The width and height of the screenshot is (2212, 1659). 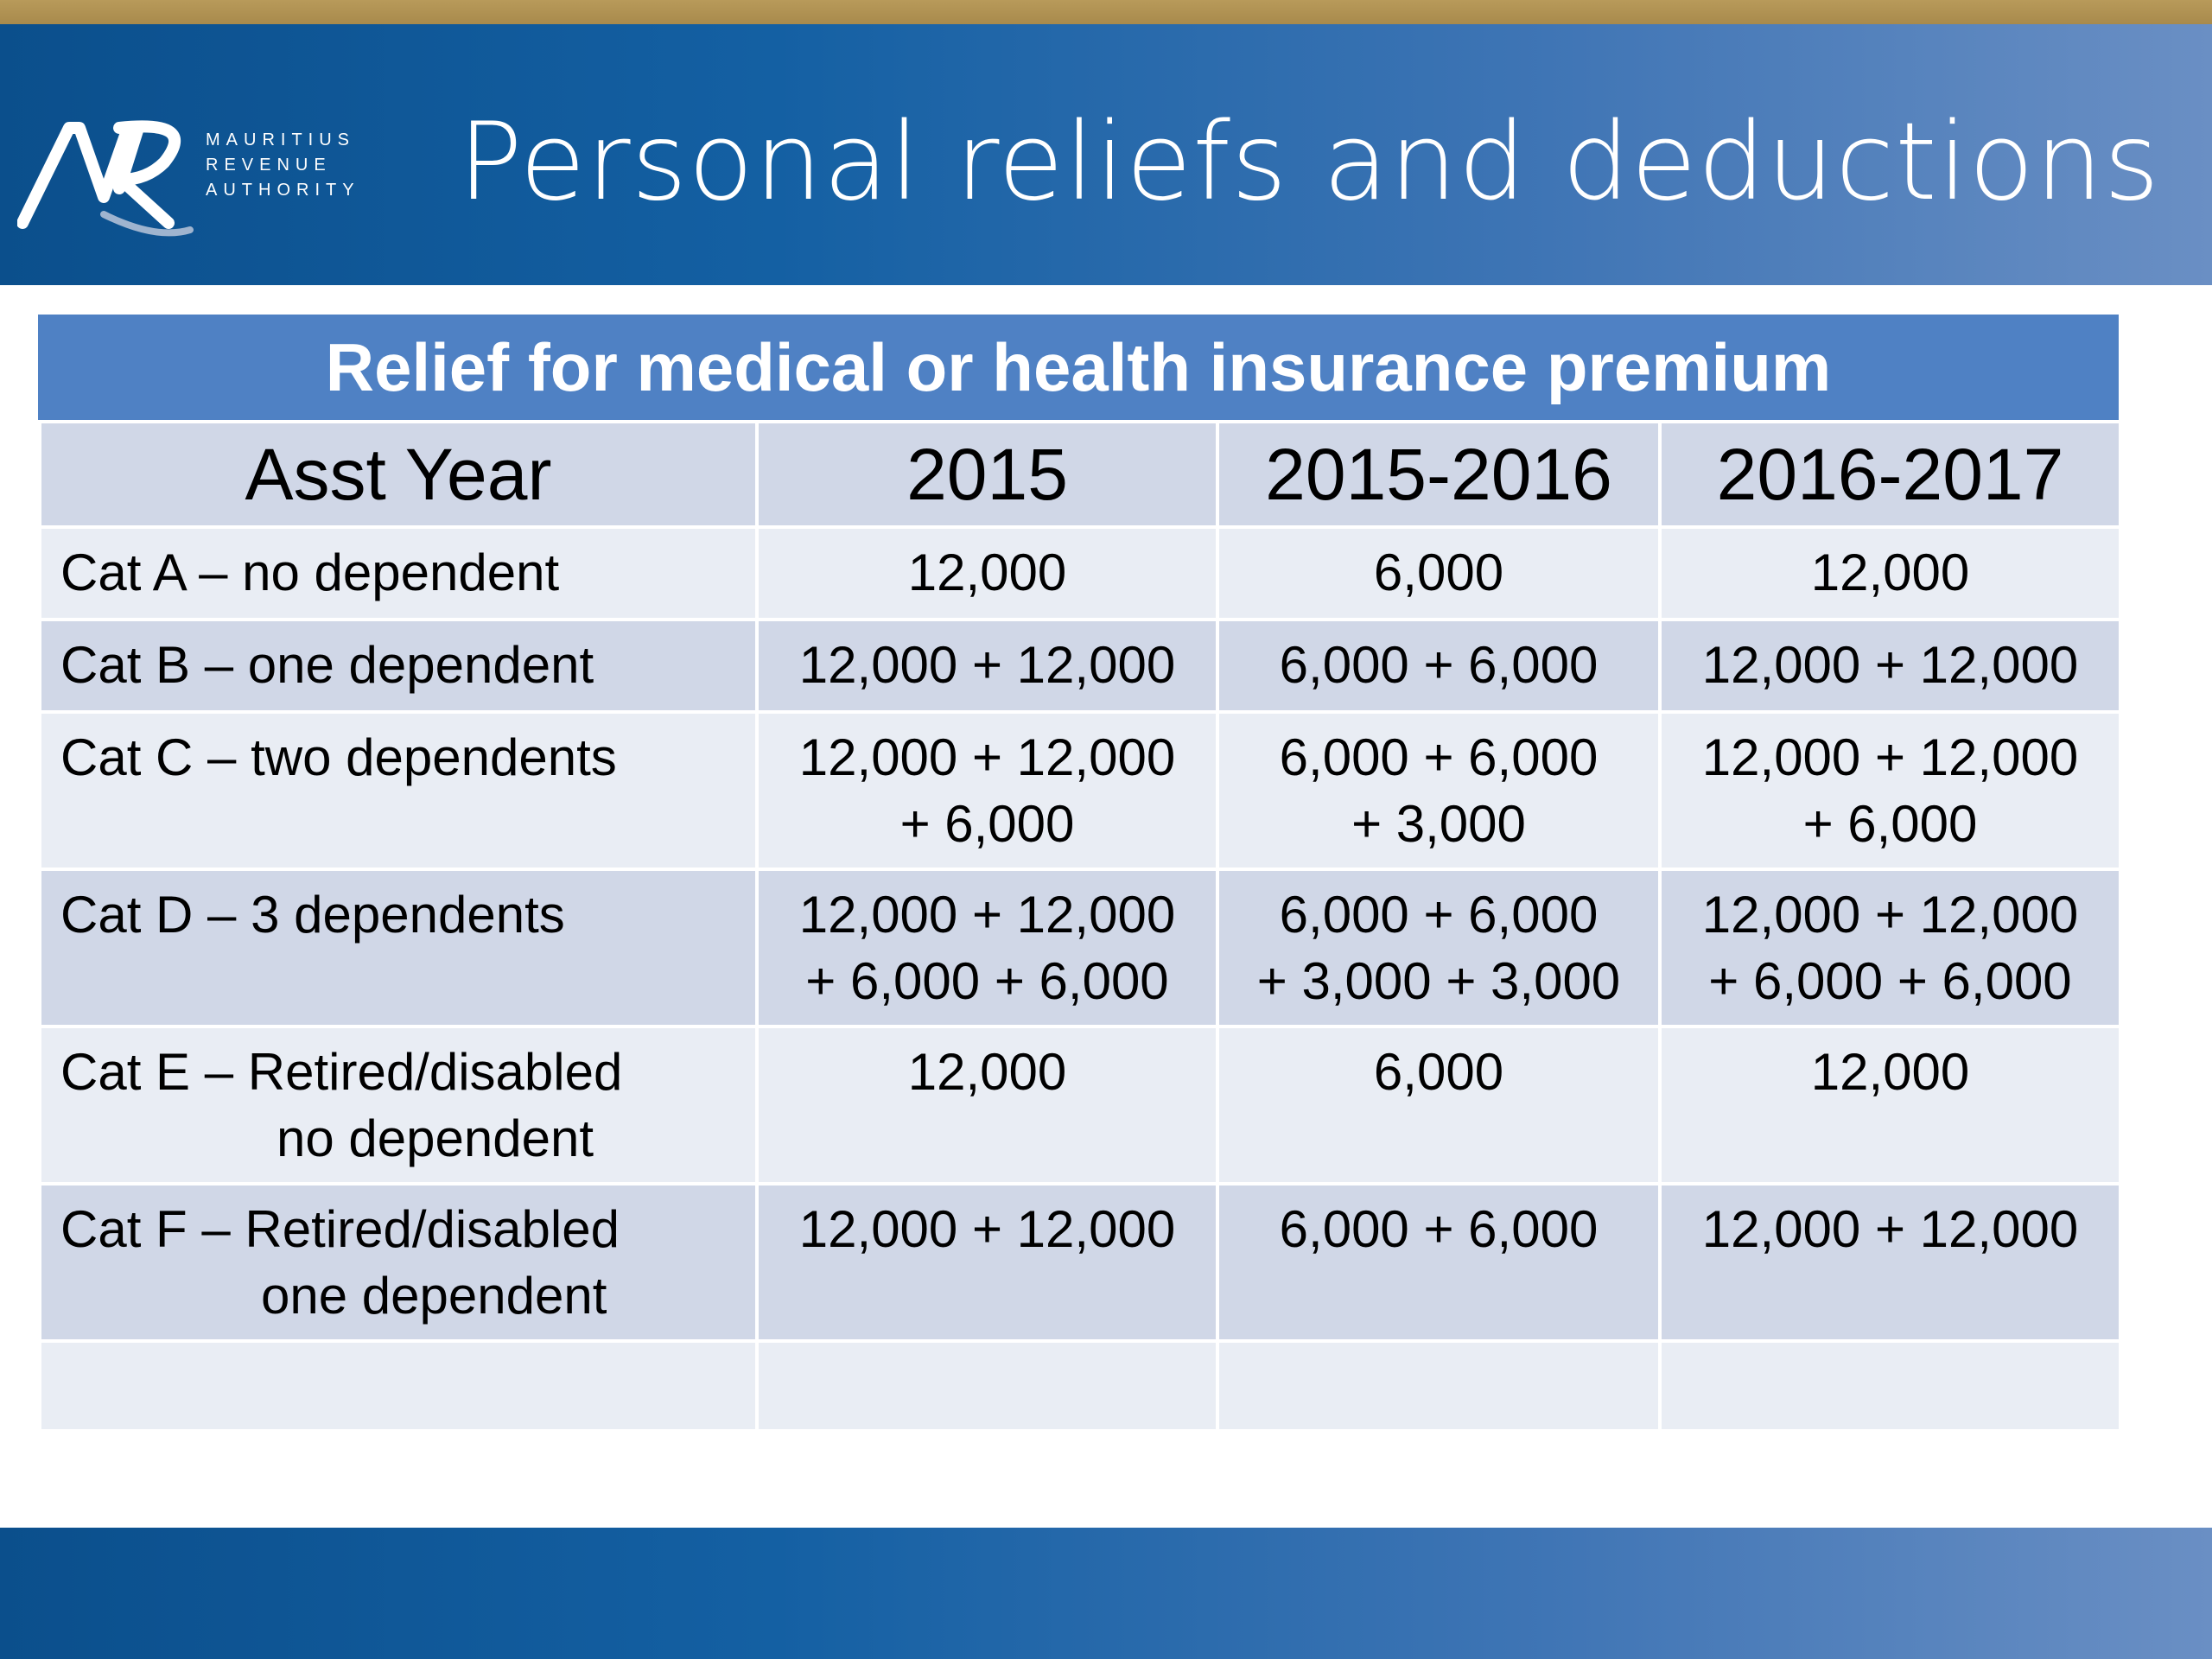 What do you see at coordinates (1890, 475) in the screenshot?
I see `column-header-2016-2017: 2016-2017` at bounding box center [1890, 475].